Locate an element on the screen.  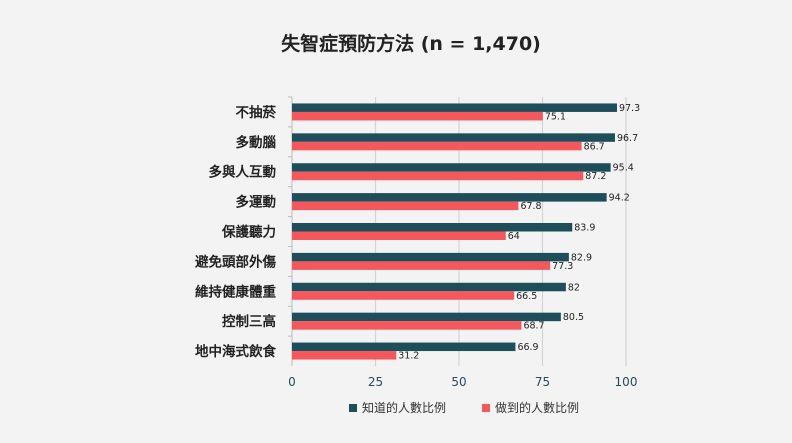
x-tick-label: 100 is located at coordinates (626, 382).